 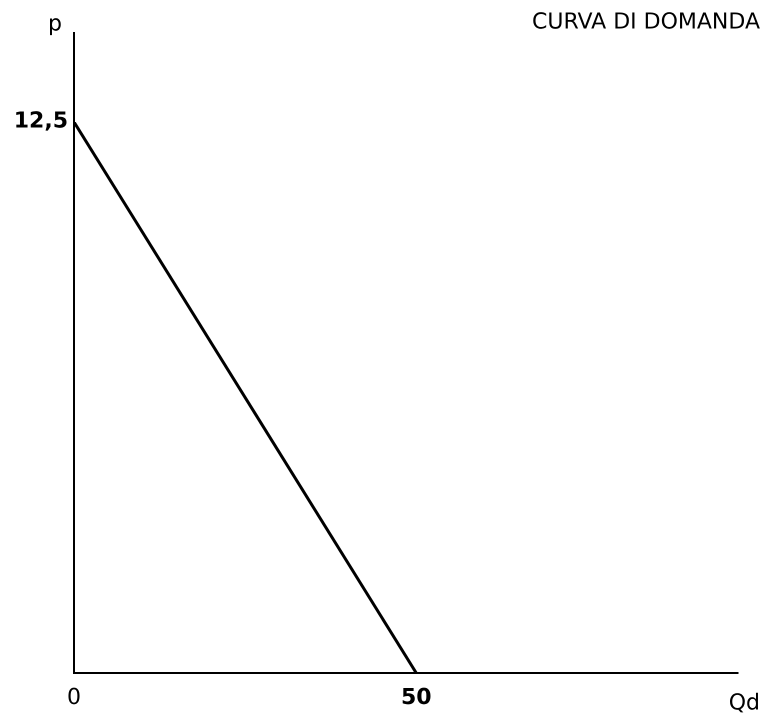 What do you see at coordinates (416, 697) in the screenshot?
I see `x-tick-label: 50` at bounding box center [416, 697].